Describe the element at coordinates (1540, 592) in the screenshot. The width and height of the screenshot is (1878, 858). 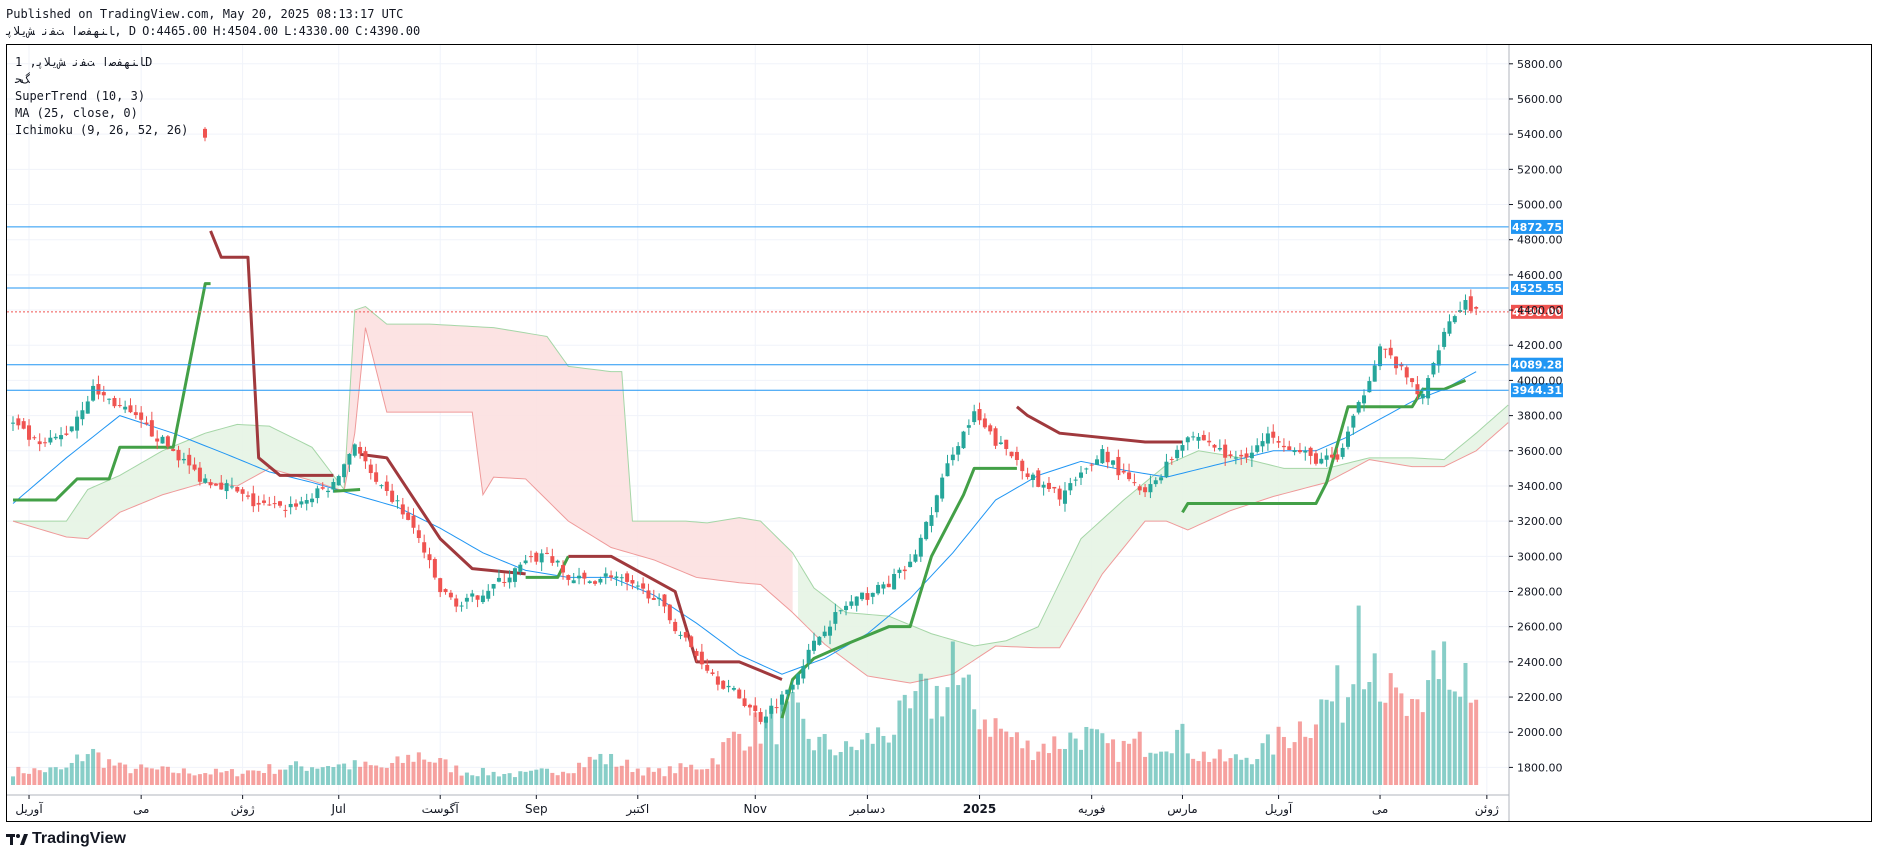
I see `price-tick-label: 2800.00` at that location.